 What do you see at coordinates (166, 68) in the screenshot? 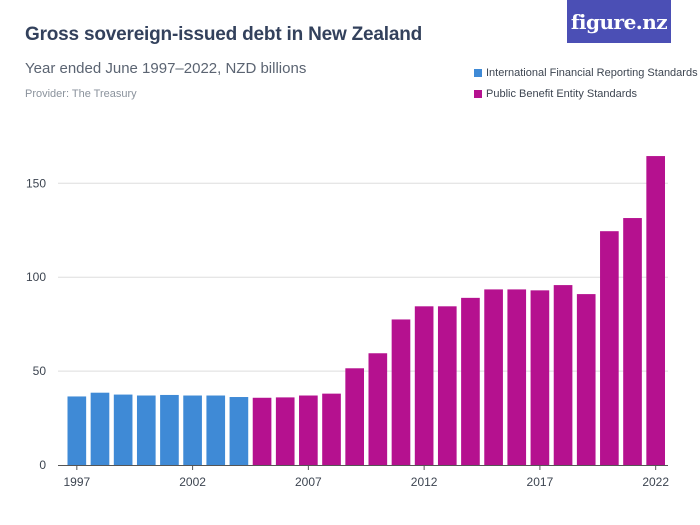
I see `chart-subtitle: Year ended June 1997–2022, NZD billions` at bounding box center [166, 68].